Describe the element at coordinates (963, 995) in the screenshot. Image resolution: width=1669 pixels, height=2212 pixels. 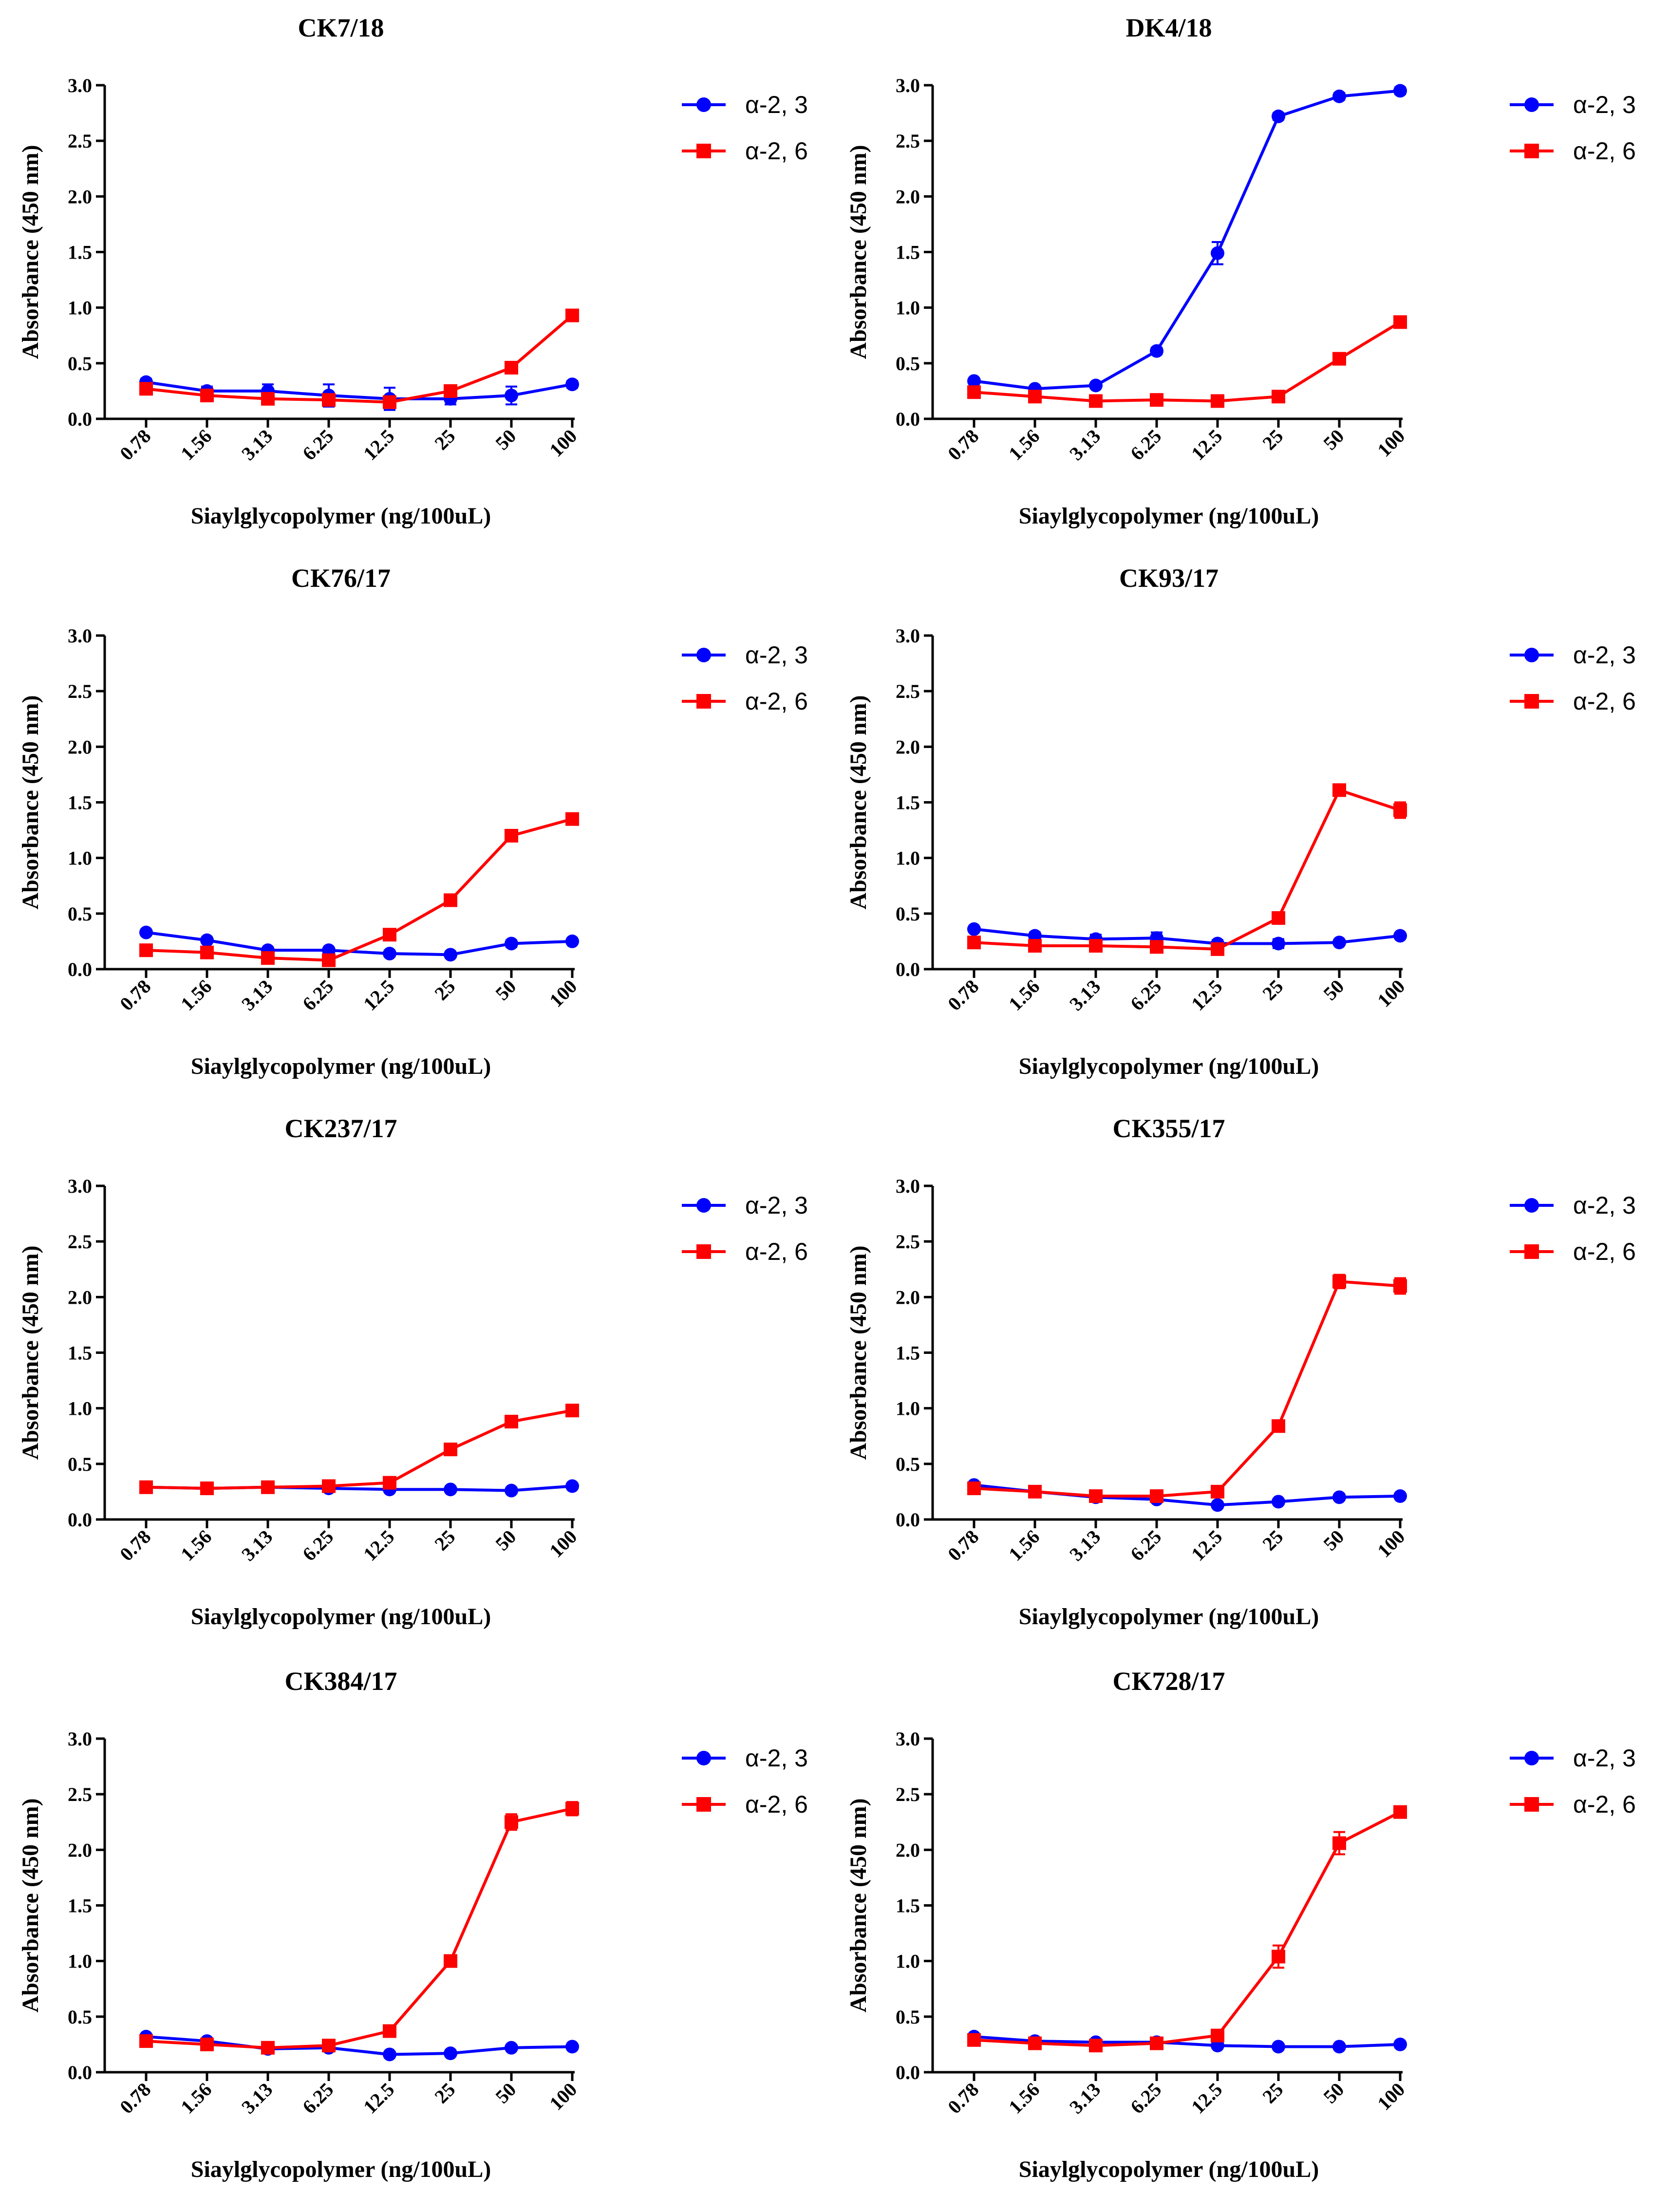
I see `x-tick-label: 0.78` at that location.